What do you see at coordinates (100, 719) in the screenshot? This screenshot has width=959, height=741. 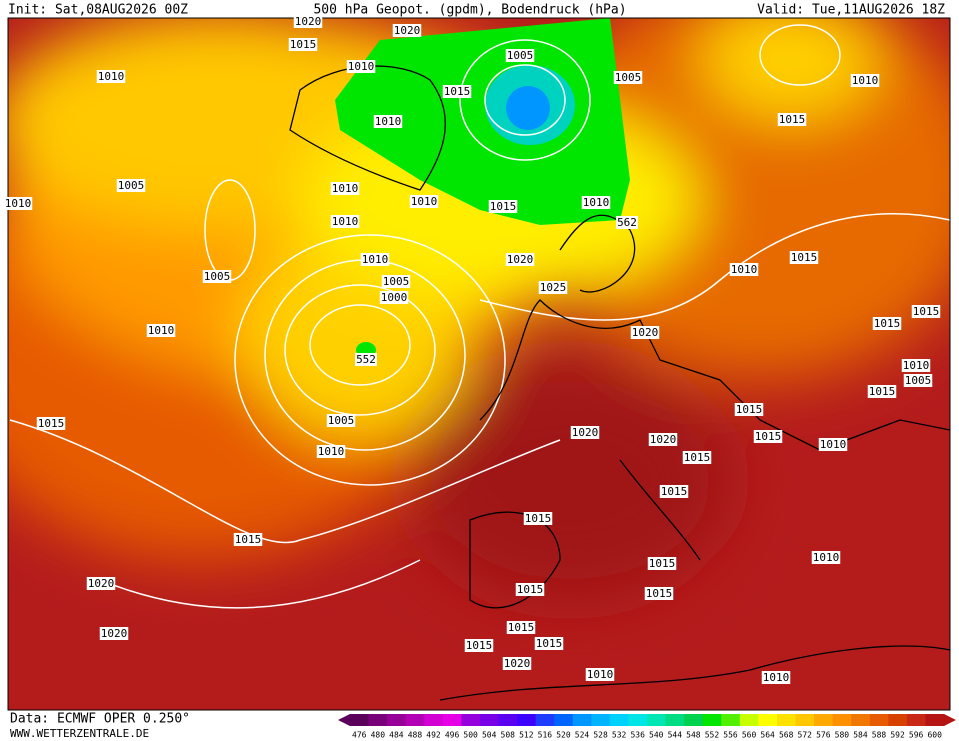 I see `data-source: Data: ECMWF OPER 0.250°` at bounding box center [100, 719].